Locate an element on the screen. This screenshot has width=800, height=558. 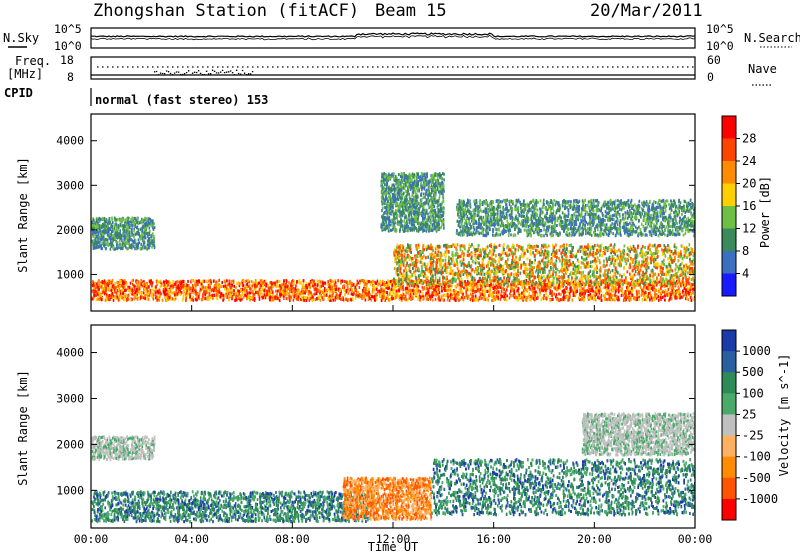
station-title: Zhongshan Station (fitACF) is located at coordinates (226, 11).